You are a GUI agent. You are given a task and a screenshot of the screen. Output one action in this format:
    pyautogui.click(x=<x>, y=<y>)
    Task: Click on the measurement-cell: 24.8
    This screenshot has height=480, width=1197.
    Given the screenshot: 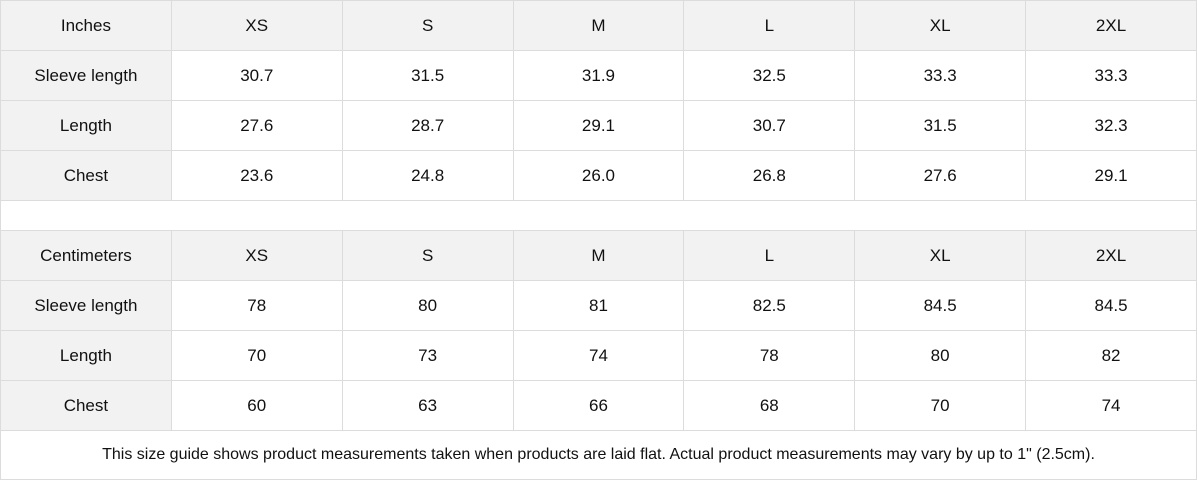 What is the action you would take?
    pyautogui.click(x=427, y=175)
    